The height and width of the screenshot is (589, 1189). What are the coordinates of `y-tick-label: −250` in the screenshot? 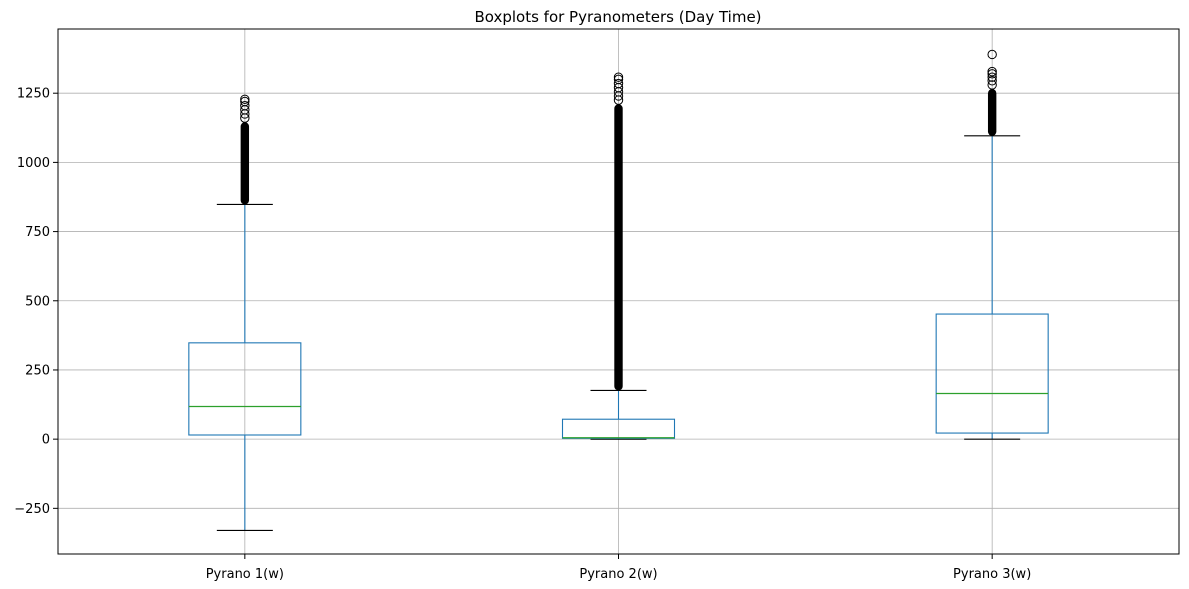 It's located at (32, 509).